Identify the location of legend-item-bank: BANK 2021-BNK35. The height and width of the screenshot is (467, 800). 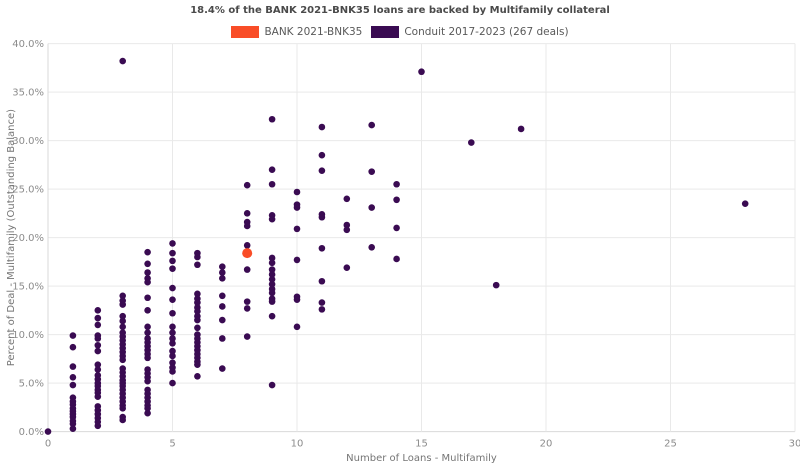
(296, 32).